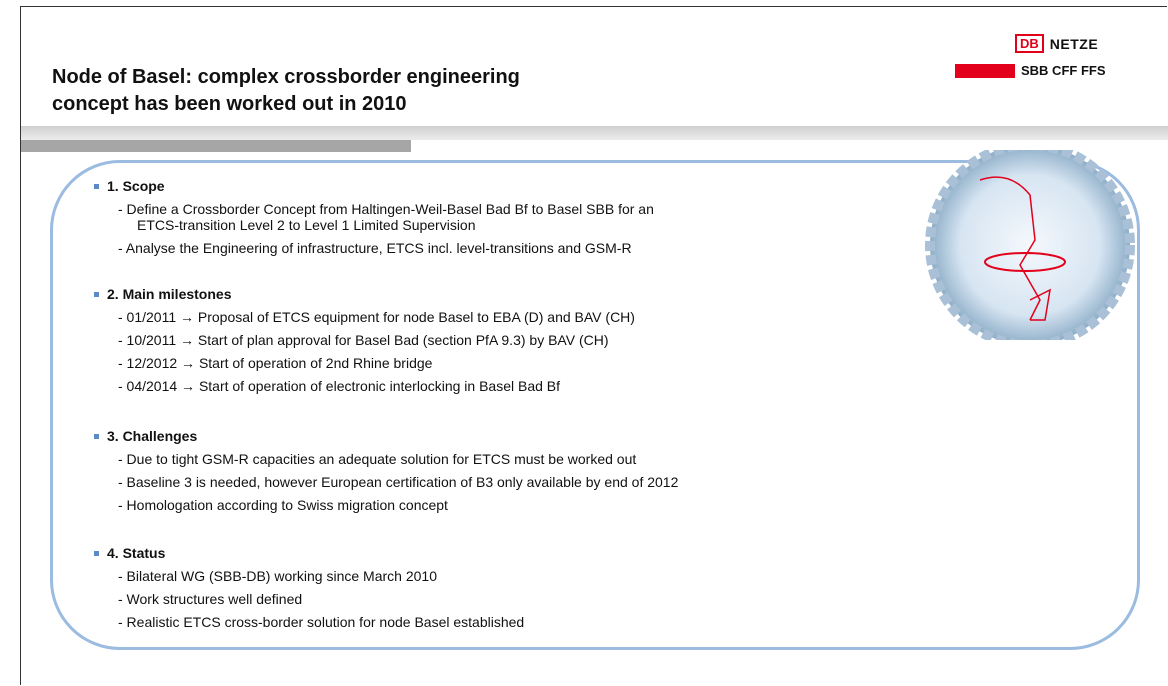 This screenshot has height=686, width=1168. What do you see at coordinates (229, 104) in the screenshot?
I see `title-line: concept has been worked out in 2010` at bounding box center [229, 104].